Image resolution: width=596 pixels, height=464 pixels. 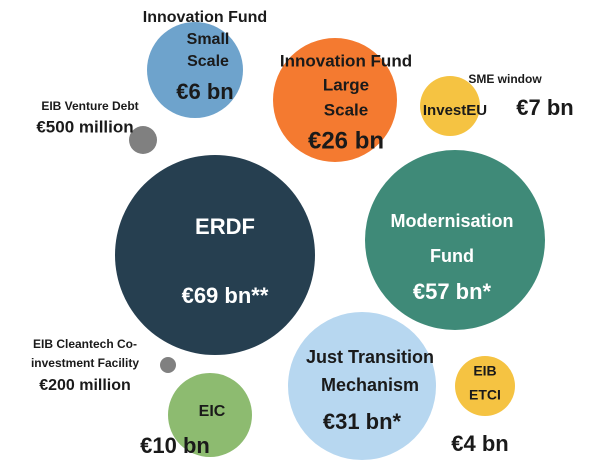 What do you see at coordinates (346, 84) in the screenshot?
I see `bubble-label: Large` at bounding box center [346, 84].